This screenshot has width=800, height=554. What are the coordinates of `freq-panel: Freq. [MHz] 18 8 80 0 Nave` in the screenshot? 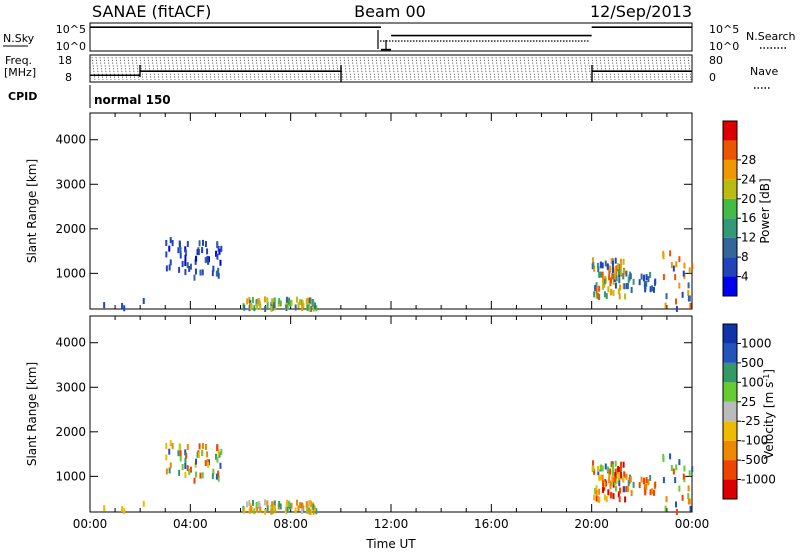 It's located at (391, 71).